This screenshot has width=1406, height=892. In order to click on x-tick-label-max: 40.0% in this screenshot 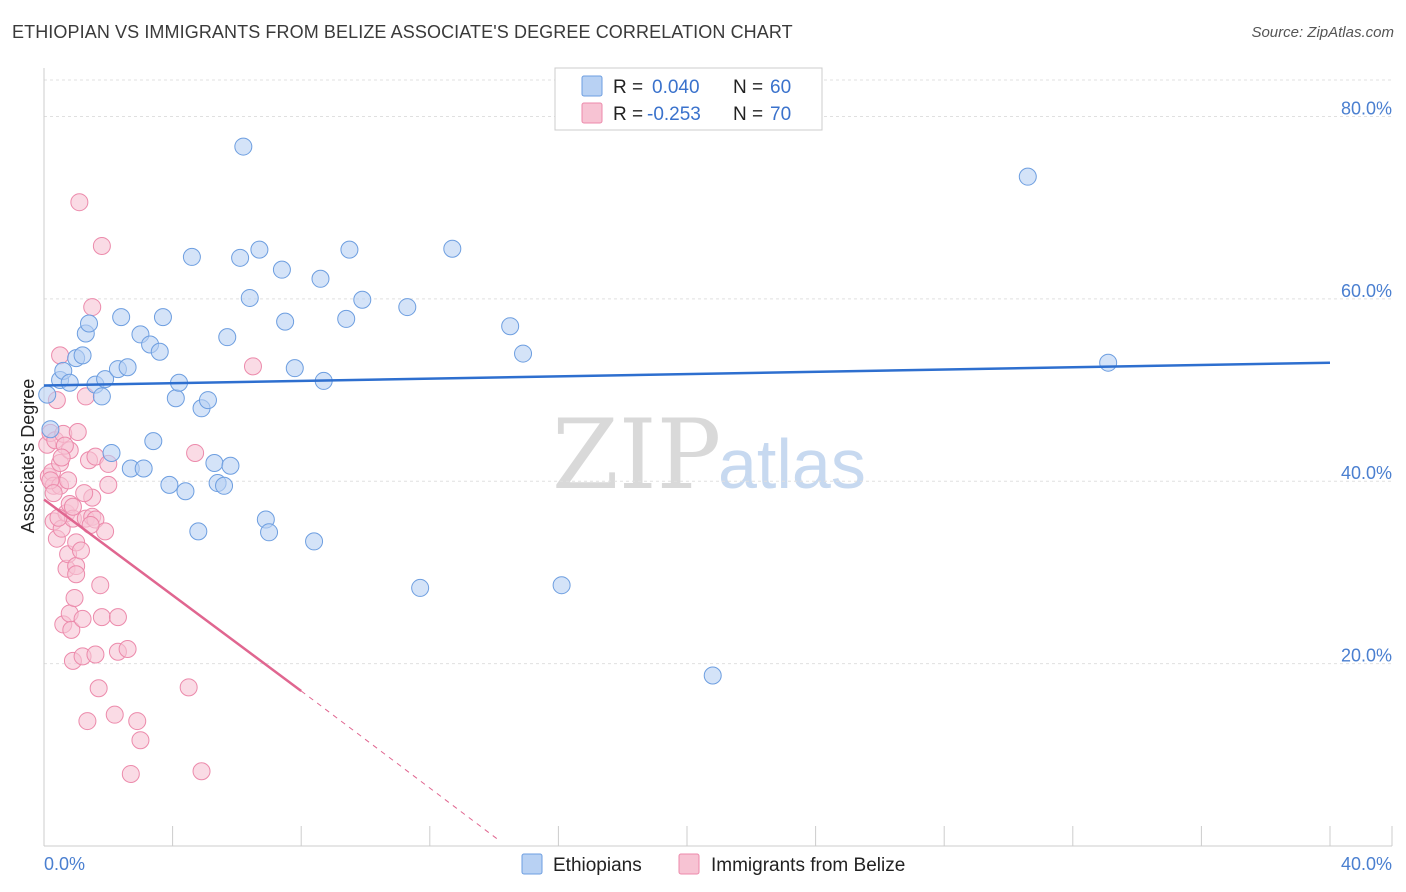, I will do `click(1366, 864)`.